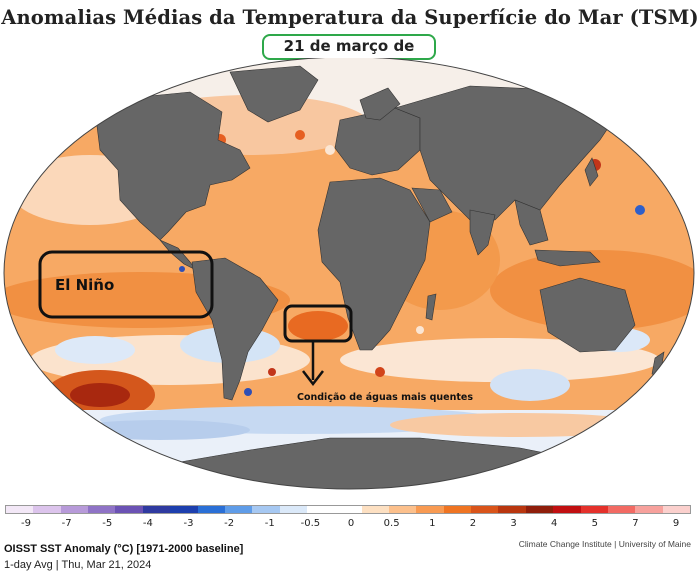  I want to click on warm-waters-label: Condição de águas mais quentes, so click(385, 397).